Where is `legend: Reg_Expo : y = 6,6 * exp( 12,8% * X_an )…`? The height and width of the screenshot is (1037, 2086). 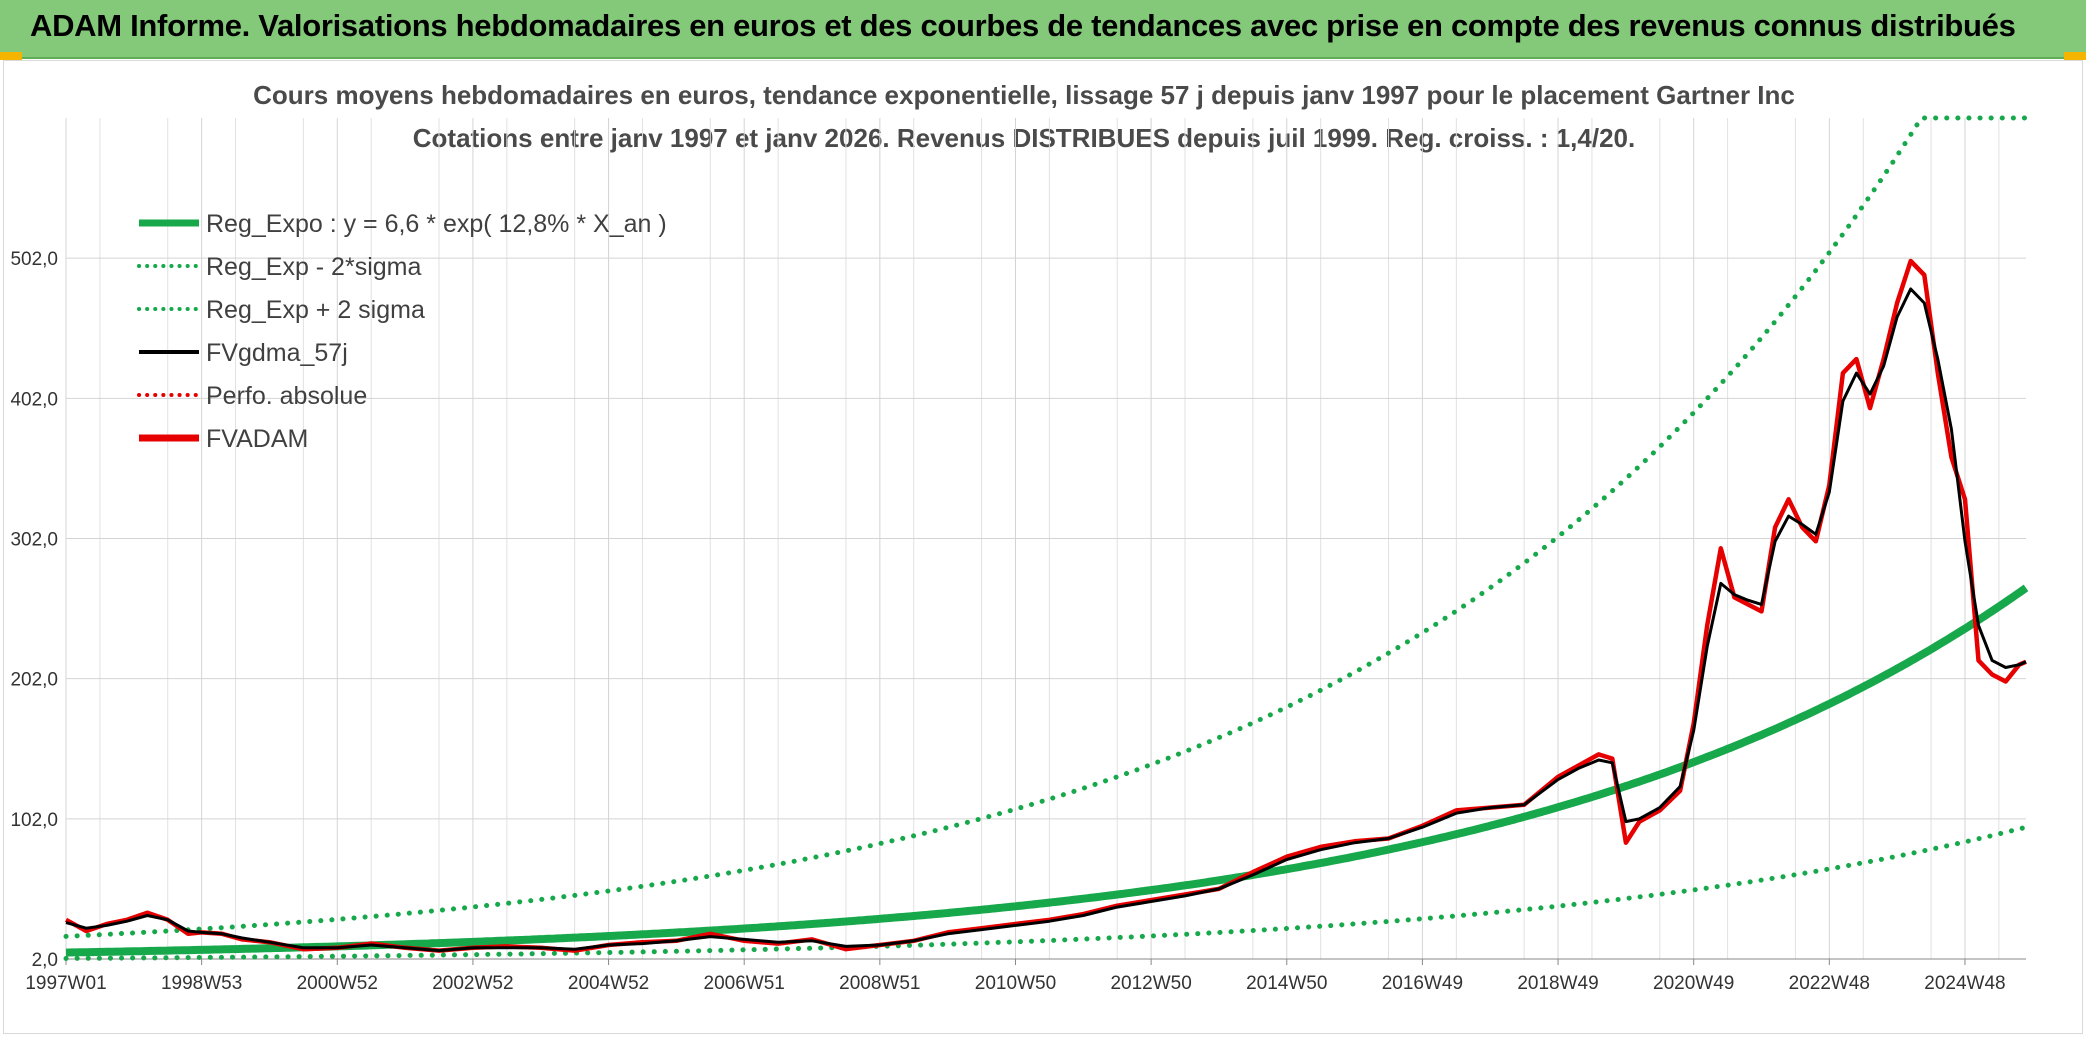
legend: Reg_Expo : y = 6,6 * exp( 12,8% * X_an )… is located at coordinates (402, 331).